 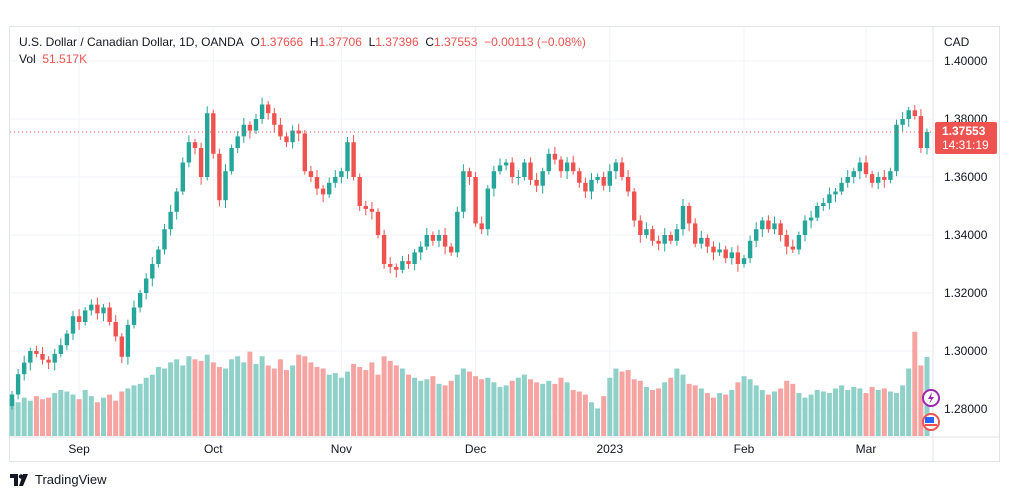 What do you see at coordinates (340, 42) in the screenshot?
I see `high-value: 1.37706` at bounding box center [340, 42].